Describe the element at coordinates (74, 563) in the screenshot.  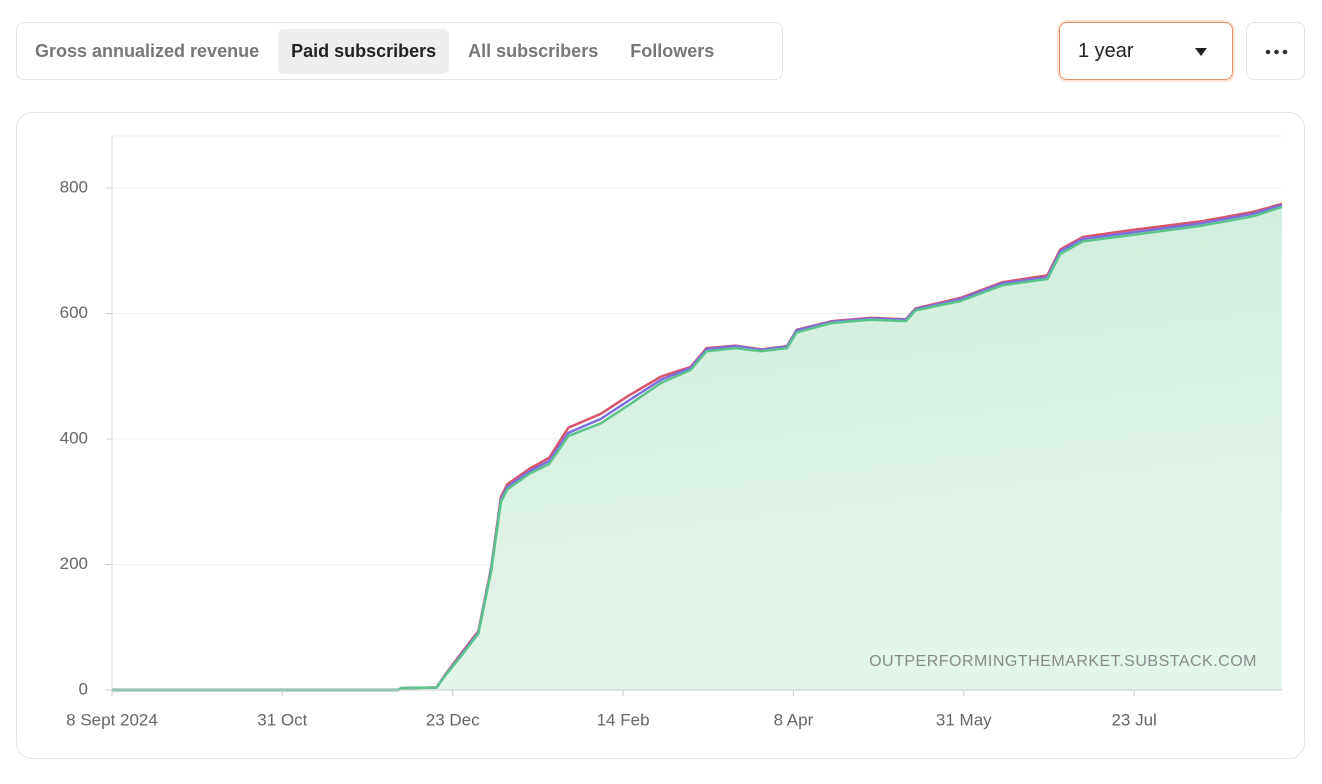
I see `y-tick-label: 200` at that location.